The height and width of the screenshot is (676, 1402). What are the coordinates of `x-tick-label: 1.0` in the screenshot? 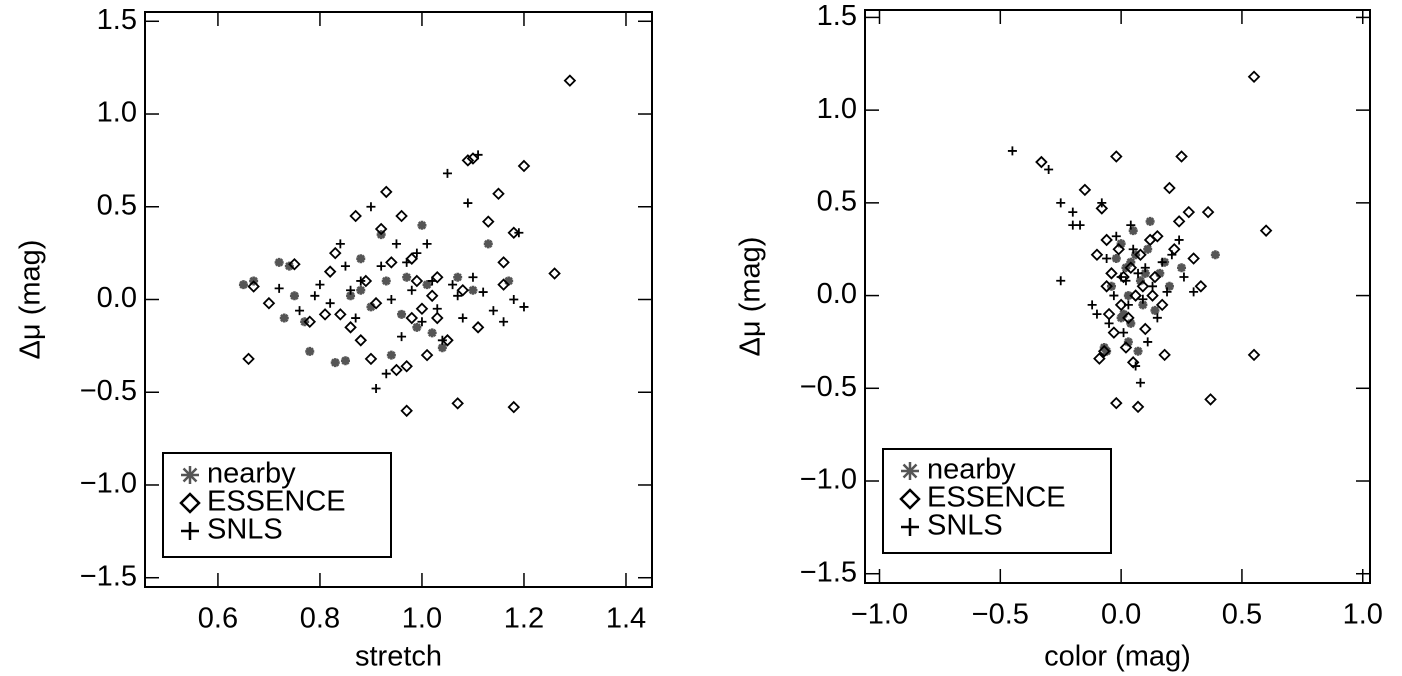 It's located at (1363, 615).